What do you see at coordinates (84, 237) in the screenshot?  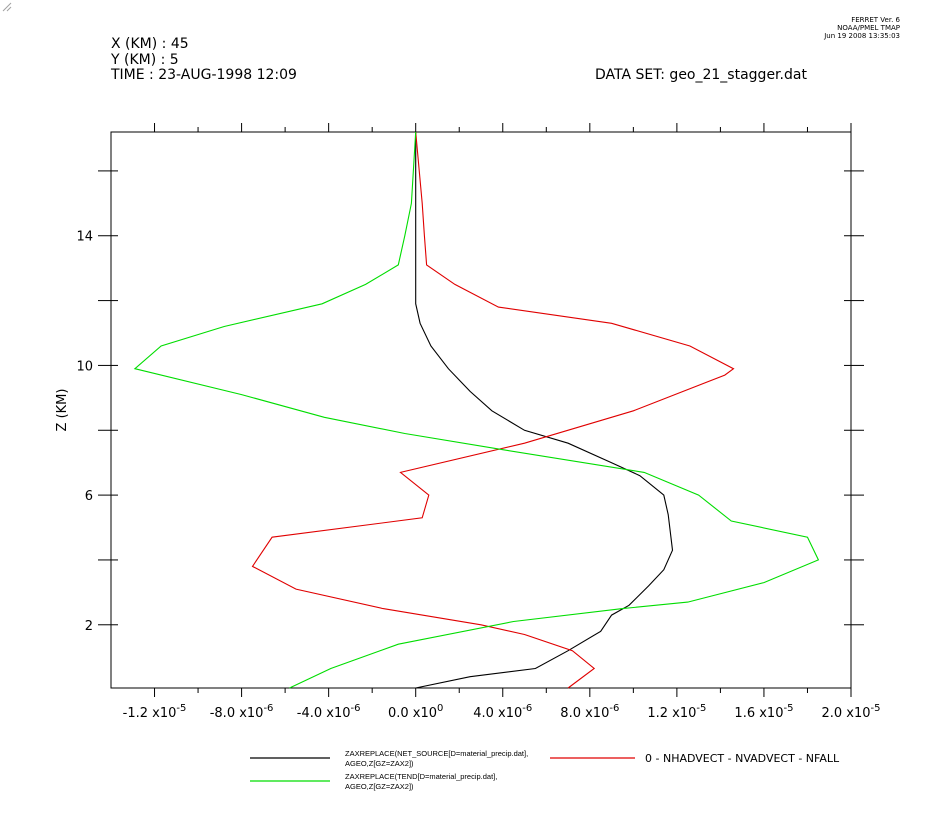 I see `y-tick-label: 14` at bounding box center [84, 237].